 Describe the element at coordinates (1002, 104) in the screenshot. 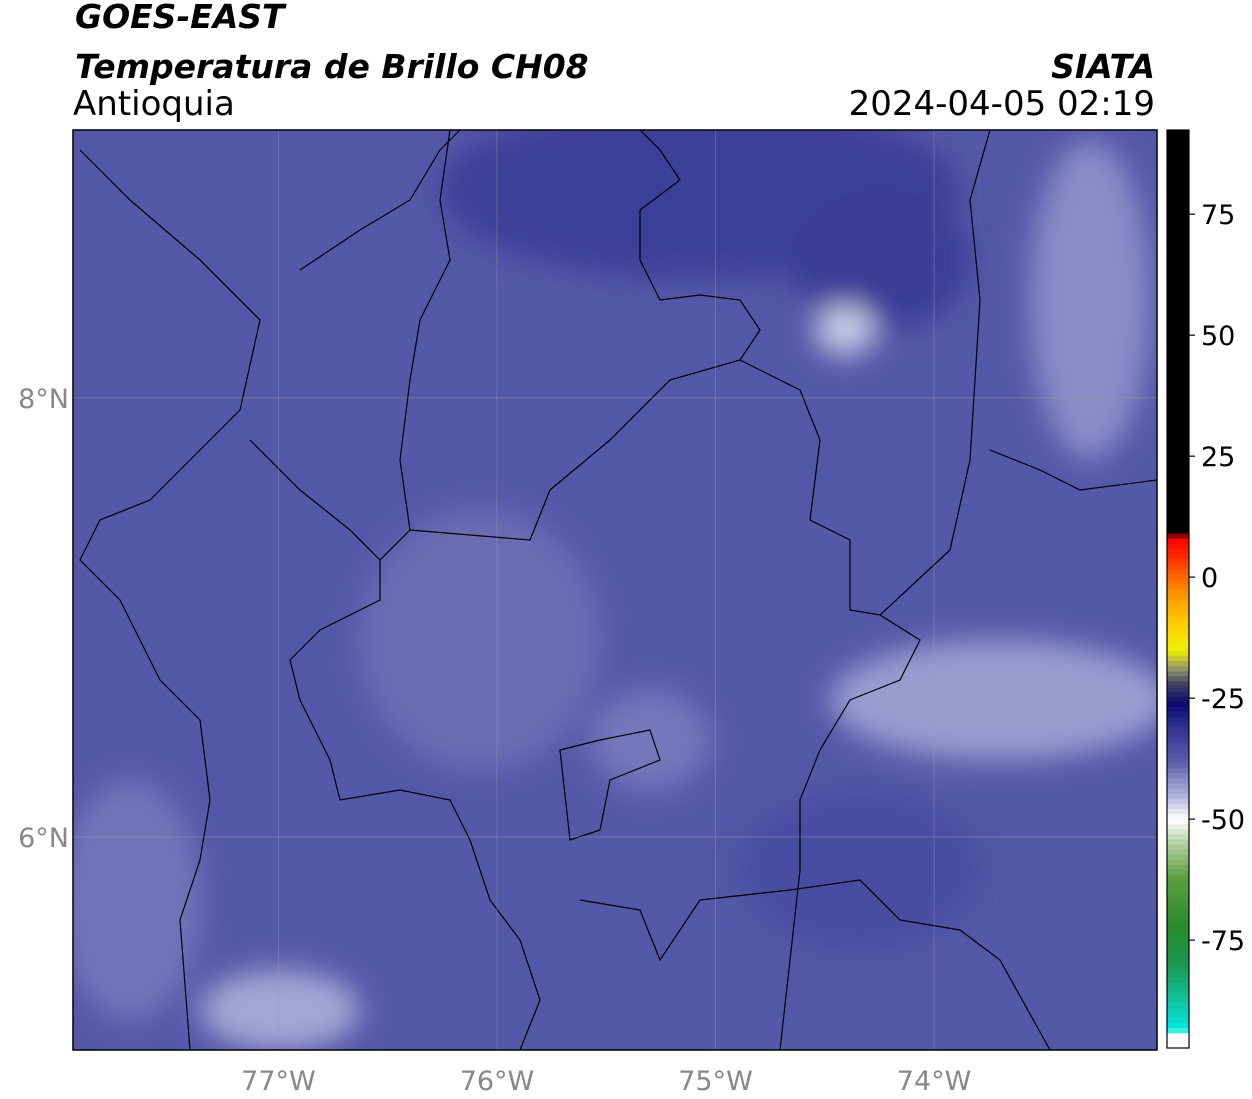

I see `datetime: 2024-04-05 02:19` at that location.